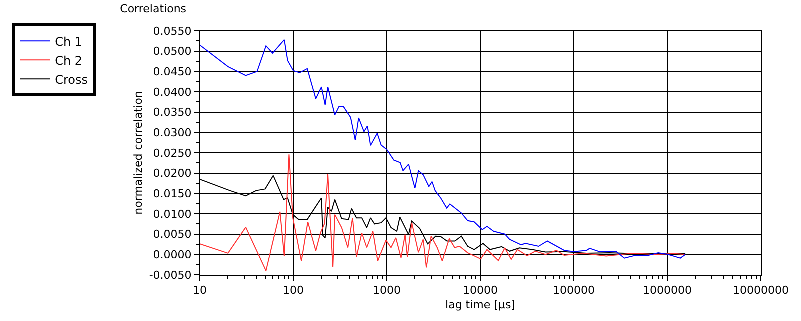 The width and height of the screenshot is (801, 321). Describe the element at coordinates (172, 72) in the screenshot. I see `y-tick-label: 0.0450` at that location.